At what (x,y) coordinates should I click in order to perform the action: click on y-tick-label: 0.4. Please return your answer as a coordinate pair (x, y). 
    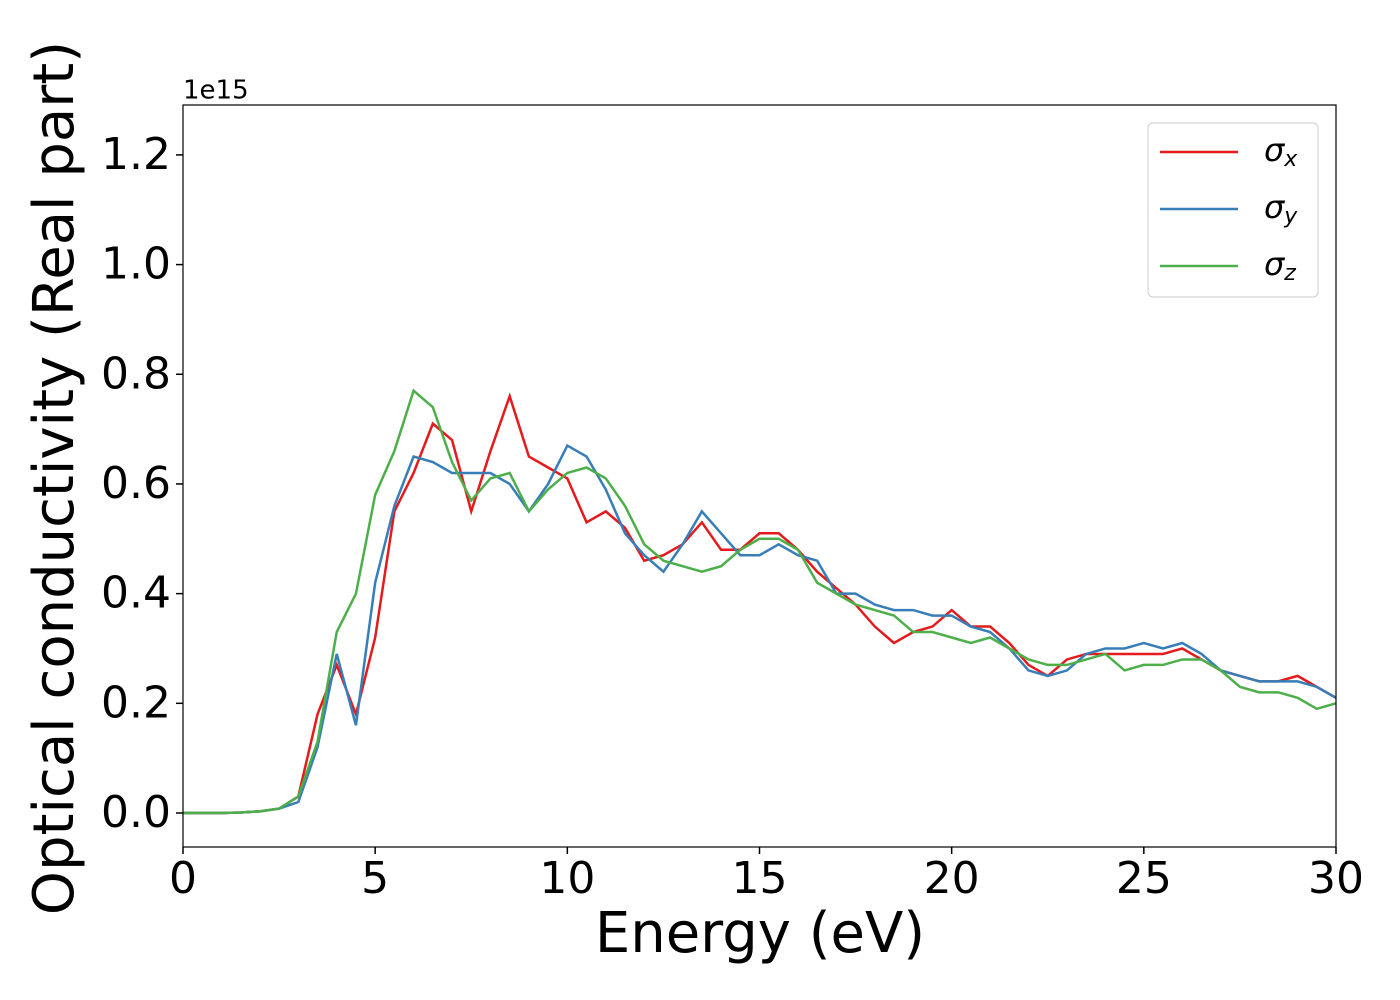
    Looking at the image, I should click on (136, 593).